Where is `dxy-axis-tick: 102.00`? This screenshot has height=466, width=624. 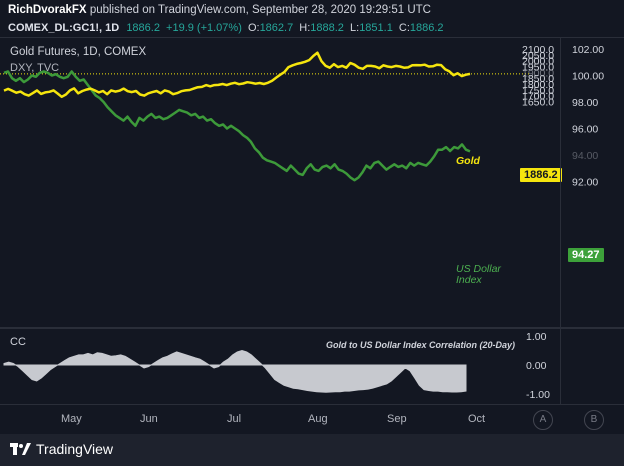
dxy-axis-tick: 102.00 is located at coordinates (588, 50).